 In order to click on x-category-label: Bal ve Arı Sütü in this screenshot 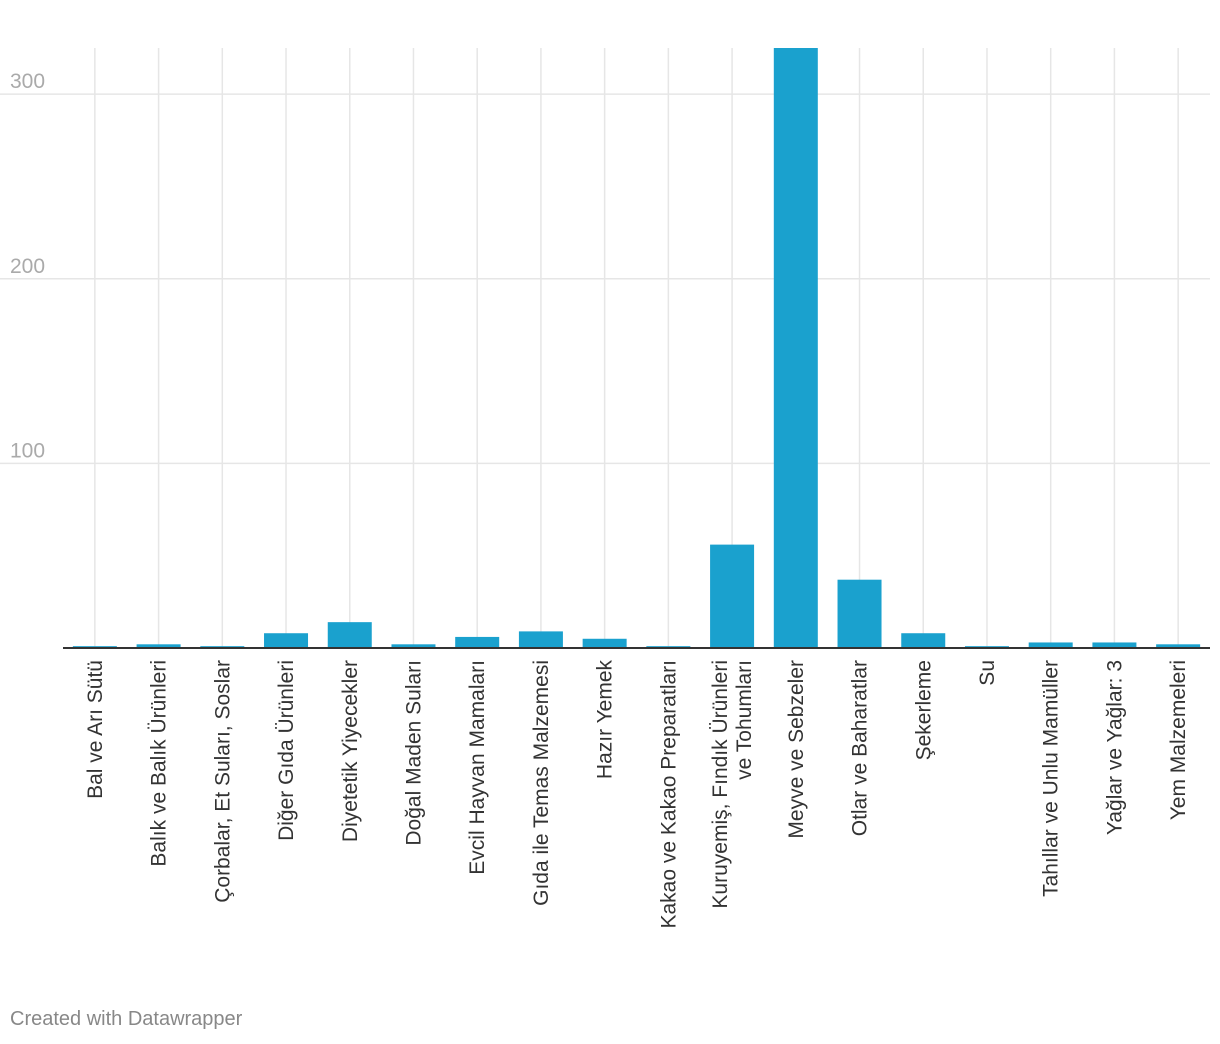, I will do `click(95, 729)`.